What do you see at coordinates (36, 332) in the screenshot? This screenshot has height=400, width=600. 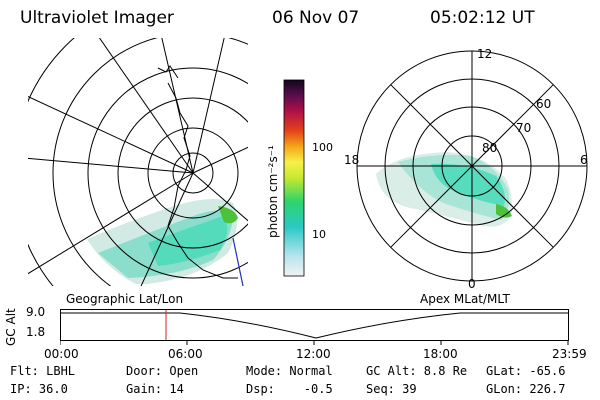 I see `altitude-tick-min: 1.8` at bounding box center [36, 332].